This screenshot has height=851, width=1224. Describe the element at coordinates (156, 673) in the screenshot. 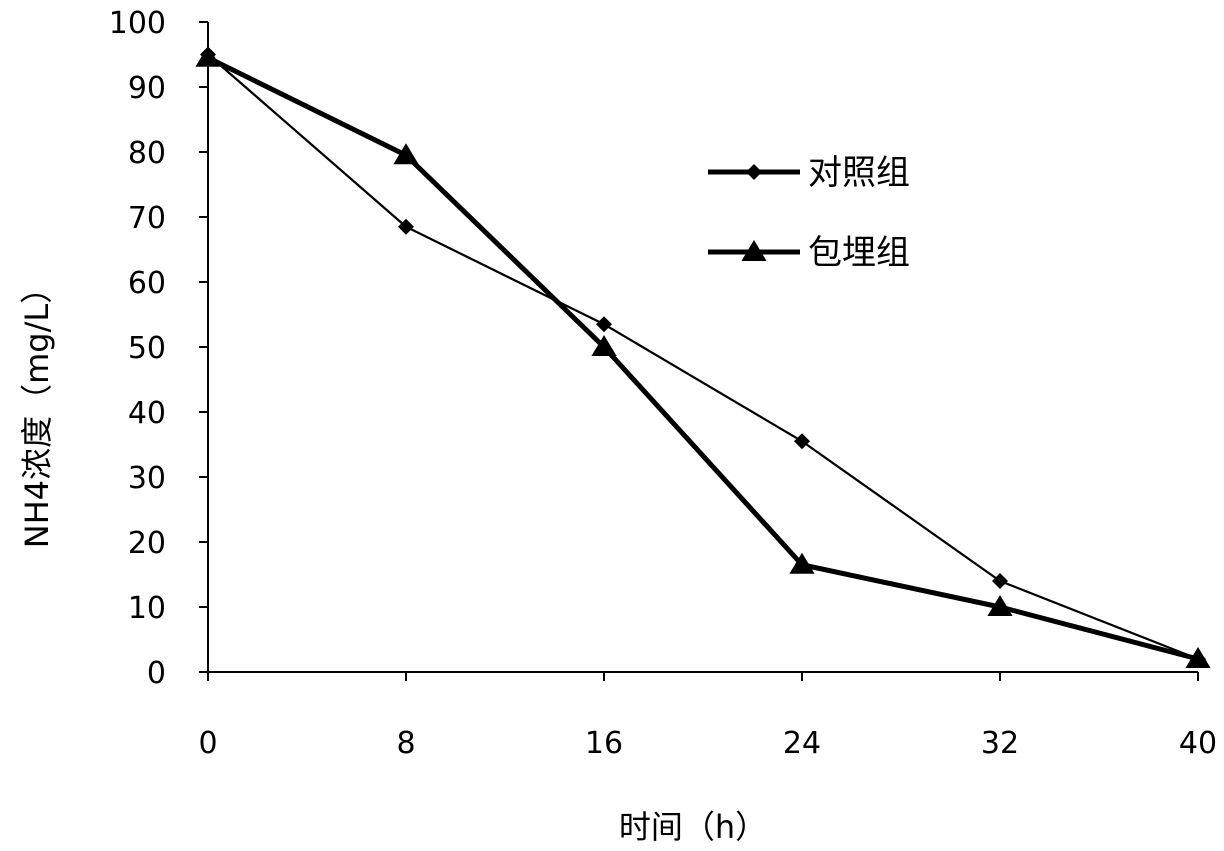

I see `y-tick-label: 0` at that location.